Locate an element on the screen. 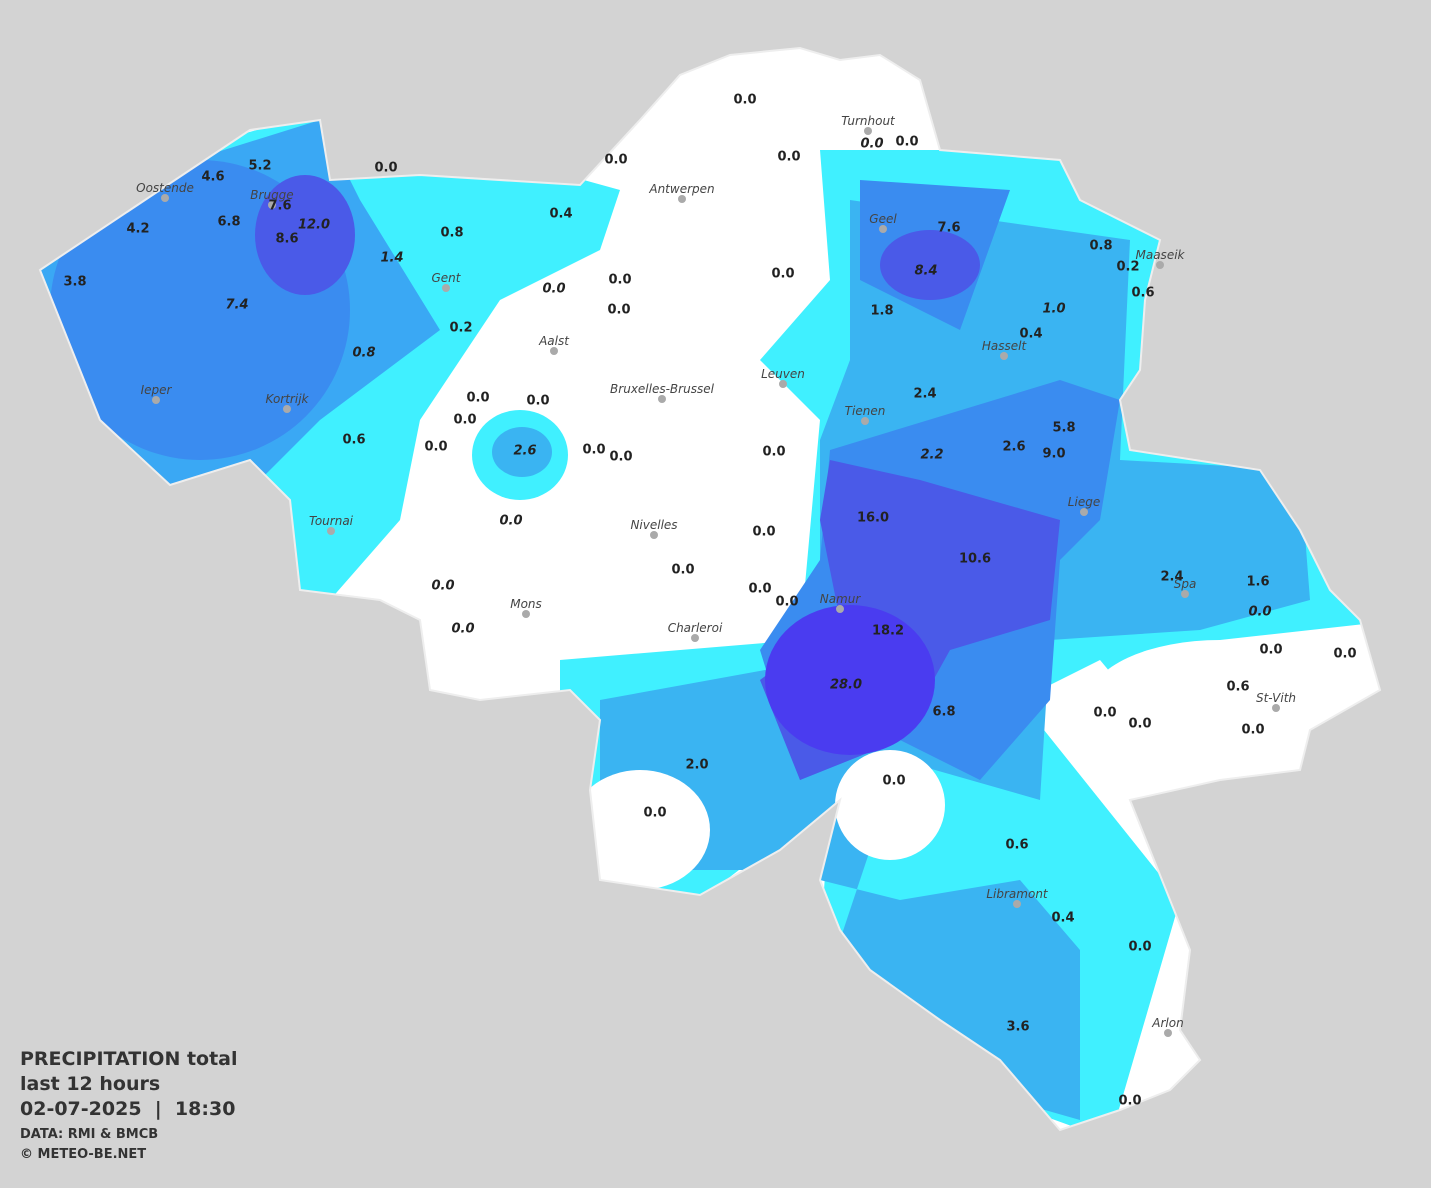  station-value: 9.0 is located at coordinates (1053, 454).